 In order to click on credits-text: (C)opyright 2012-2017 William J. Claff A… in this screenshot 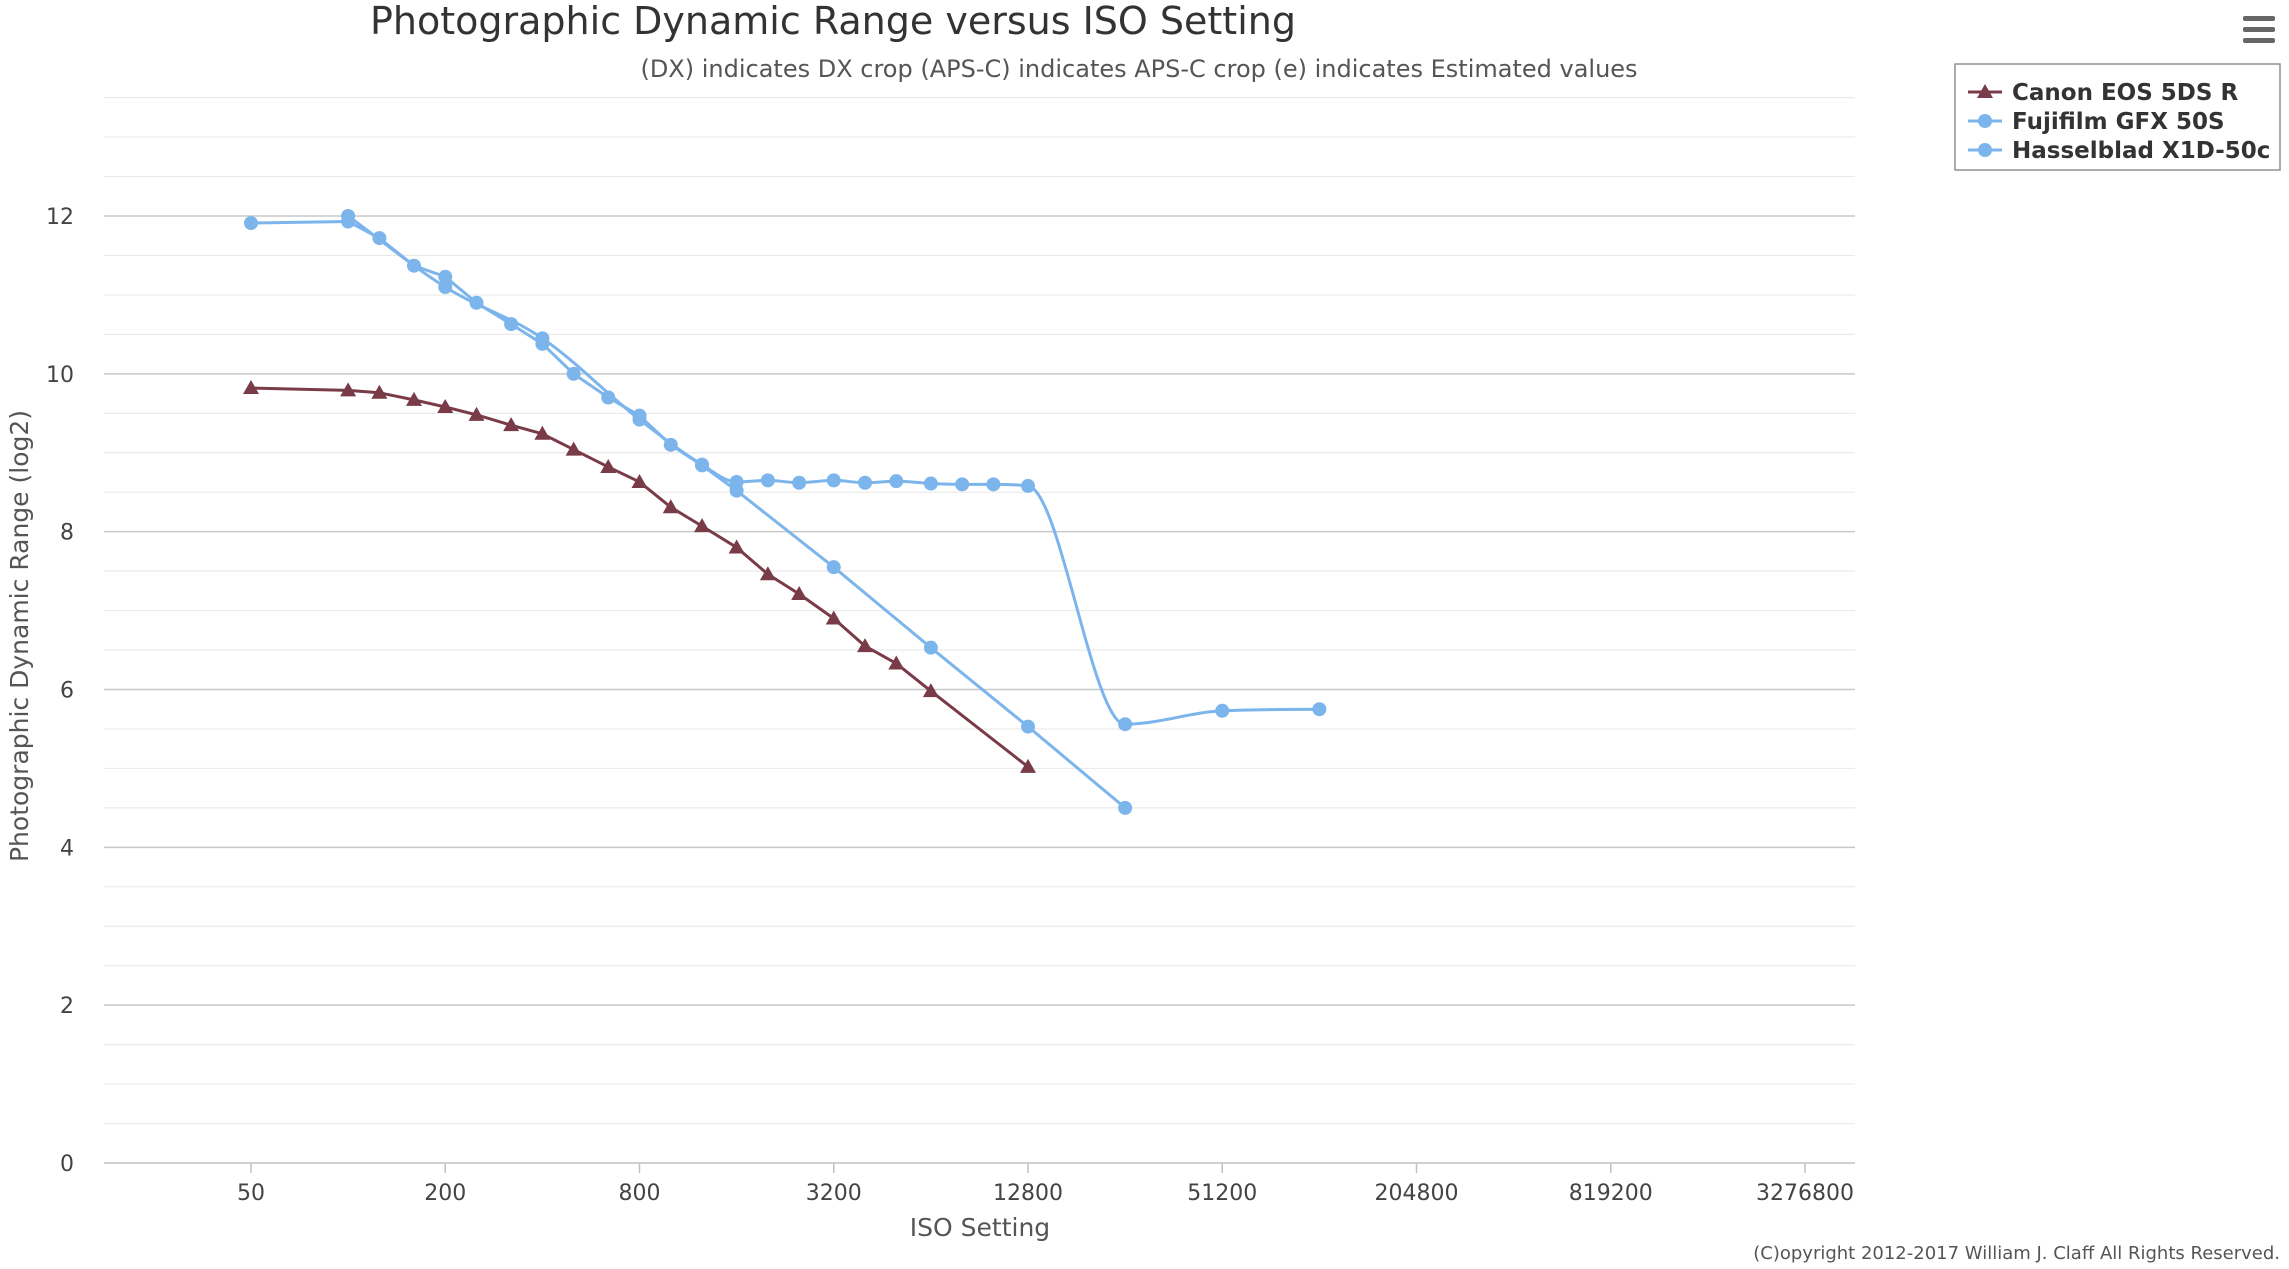, I will do `click(2016, 1253)`.